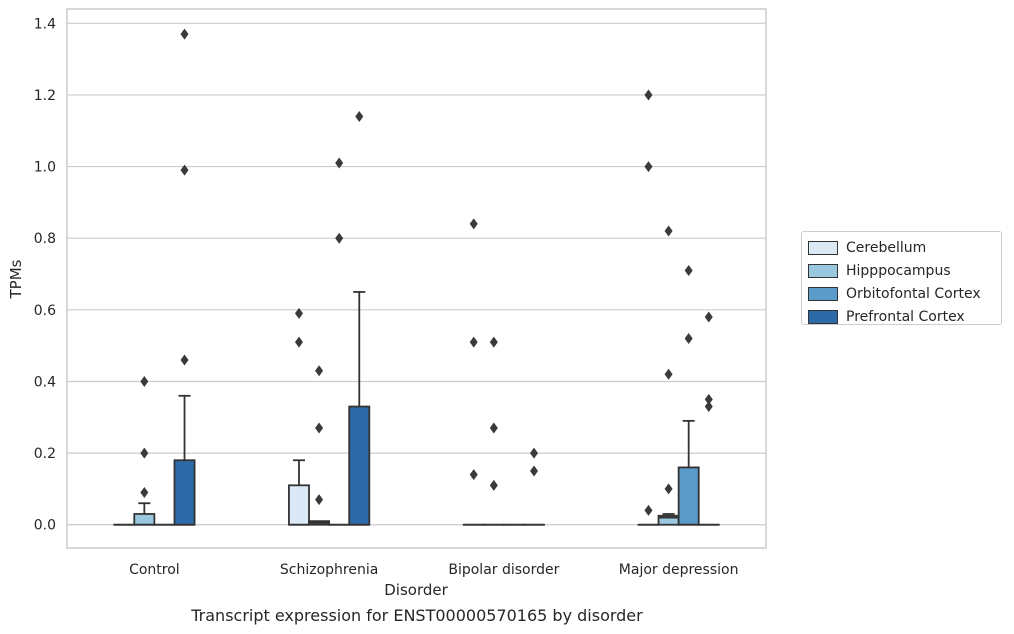 Image resolution: width=1014 pixels, height=634 pixels. What do you see at coordinates (679, 570) in the screenshot?
I see `x-tick-label: Major depression` at bounding box center [679, 570].